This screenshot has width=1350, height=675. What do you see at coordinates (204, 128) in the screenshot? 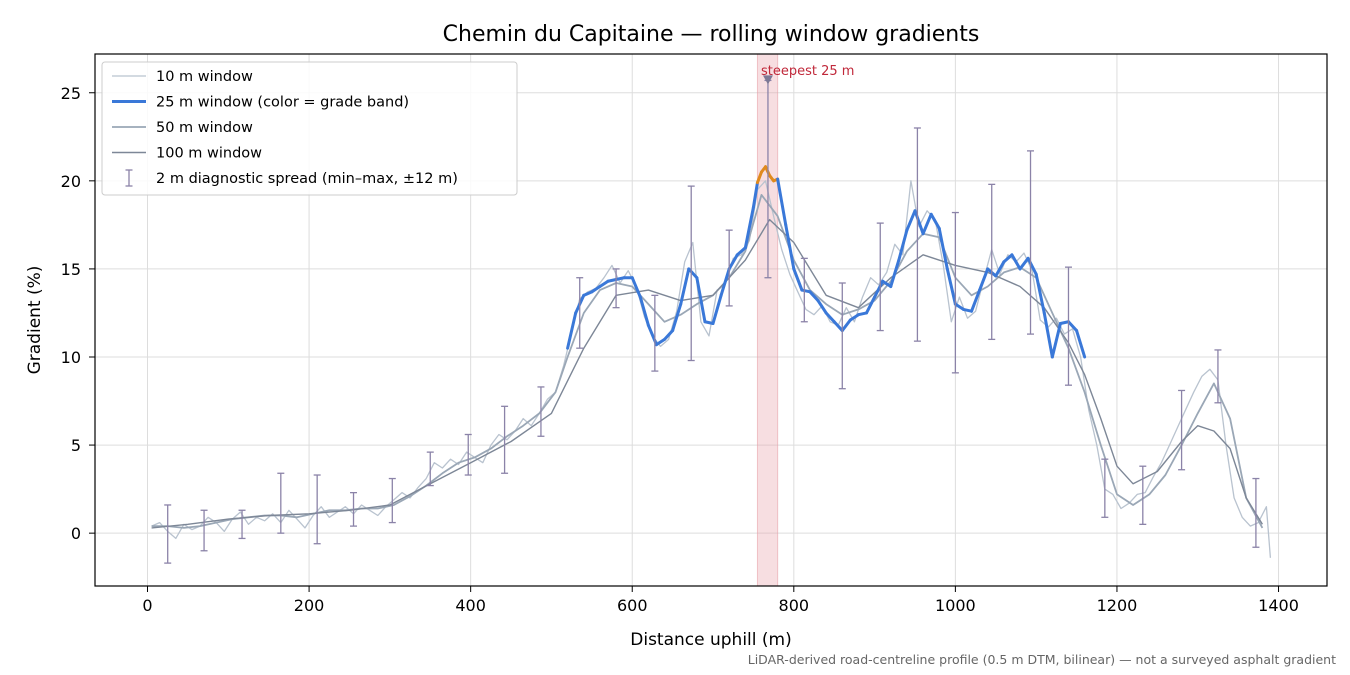
I see `legend-label: 50 m window` at bounding box center [204, 128].